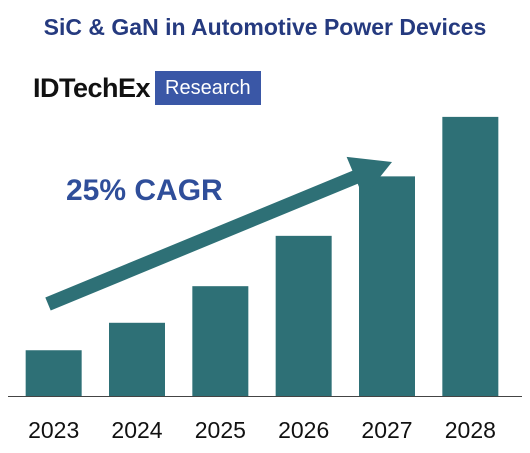  I want to click on brand-badge: Research, so click(208, 88).